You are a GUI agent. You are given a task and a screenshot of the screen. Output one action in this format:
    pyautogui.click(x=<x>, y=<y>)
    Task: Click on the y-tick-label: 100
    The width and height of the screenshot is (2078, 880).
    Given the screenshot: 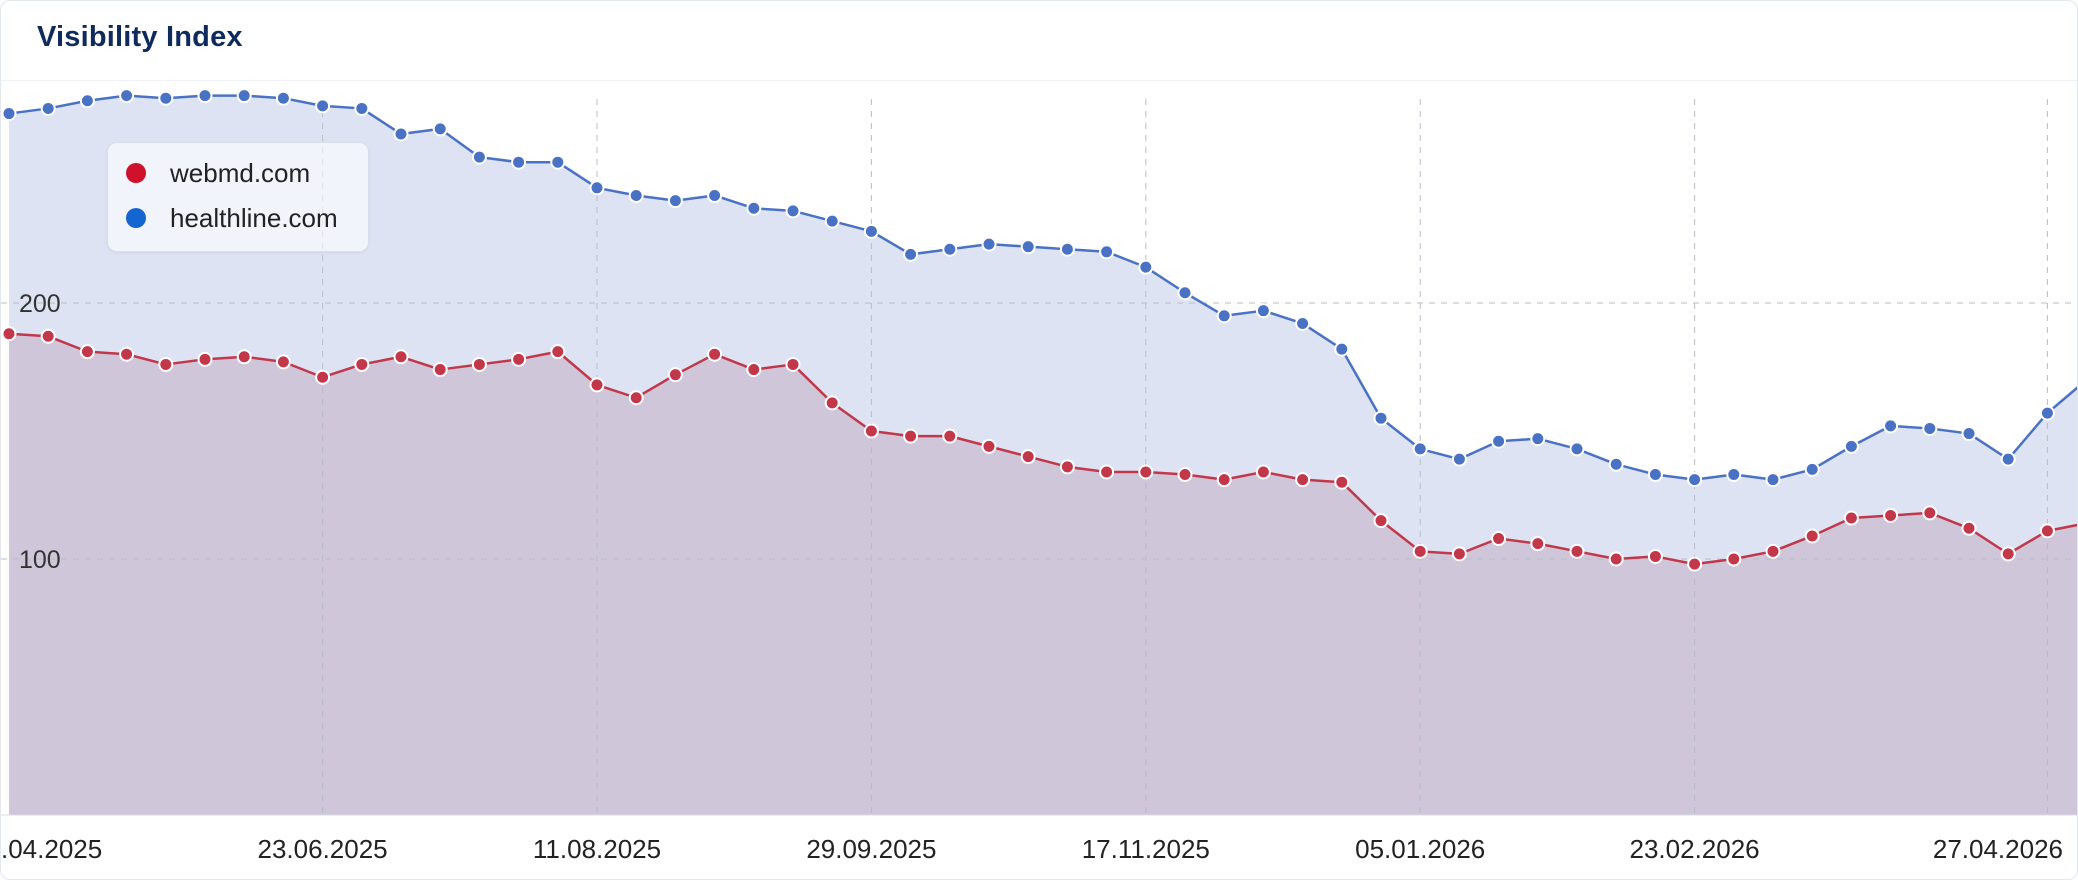 What is the action you would take?
    pyautogui.click(x=40, y=560)
    